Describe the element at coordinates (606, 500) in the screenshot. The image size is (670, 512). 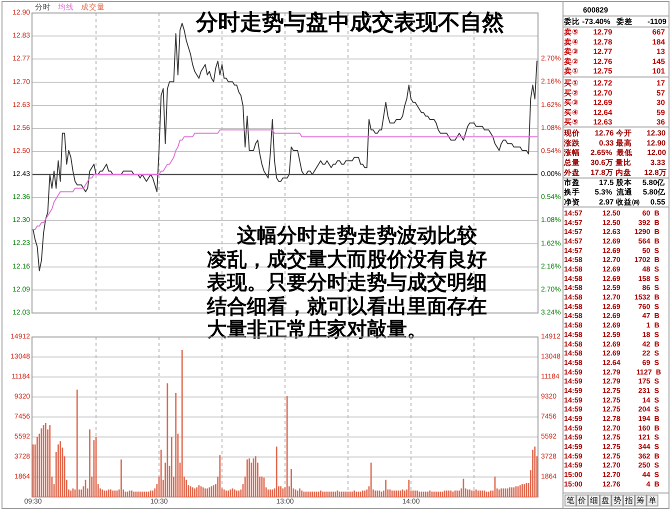
I see `text: 盘` at that location.